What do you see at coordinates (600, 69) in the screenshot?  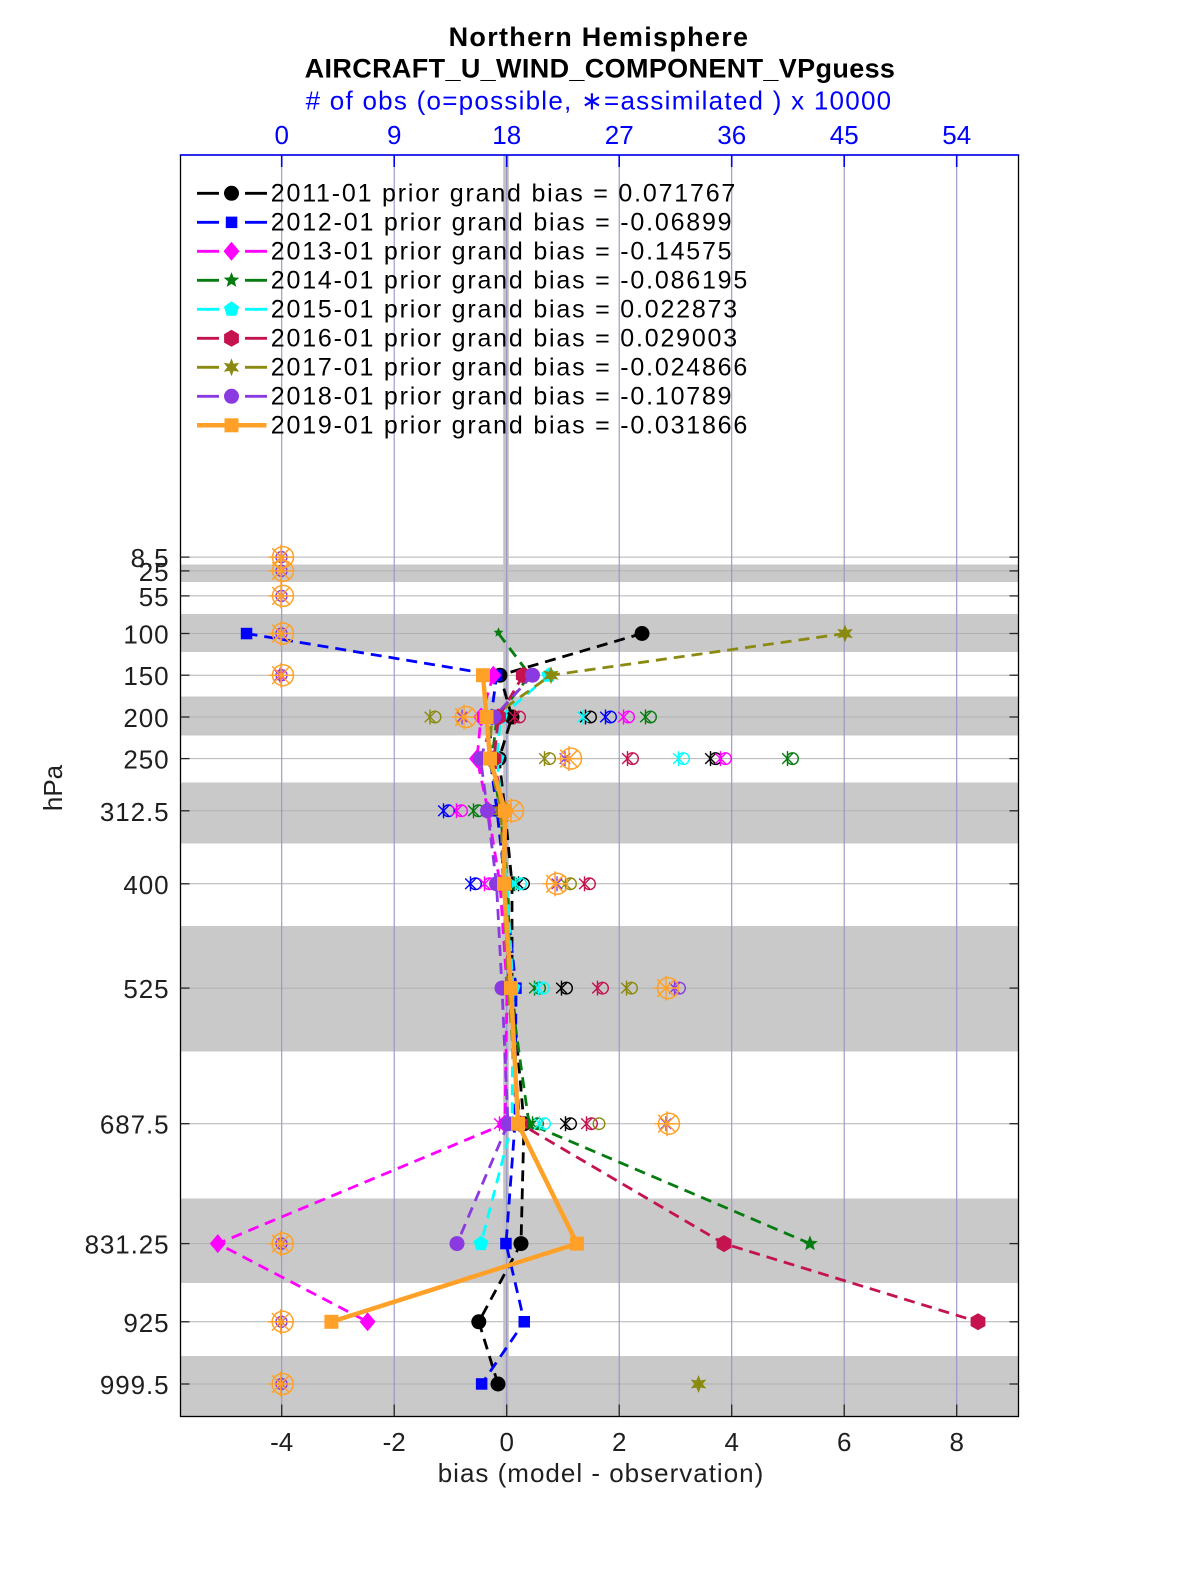 I see `svg-text:AIRCRAFT_U_WIND_COMPONENT_VPgu: AIRCRAFT_U_WIND_COMPONENT_VPguess` at bounding box center [600, 69].